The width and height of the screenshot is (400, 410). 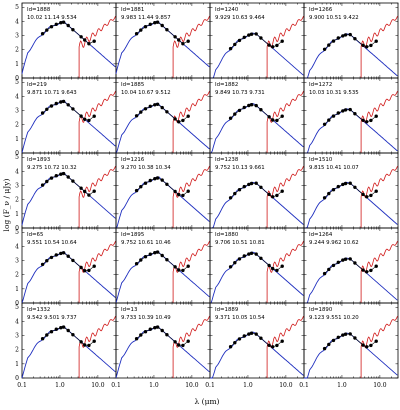 I want to click on panel-values-label: 9.275 10.72 10.32, so click(x=52, y=168).